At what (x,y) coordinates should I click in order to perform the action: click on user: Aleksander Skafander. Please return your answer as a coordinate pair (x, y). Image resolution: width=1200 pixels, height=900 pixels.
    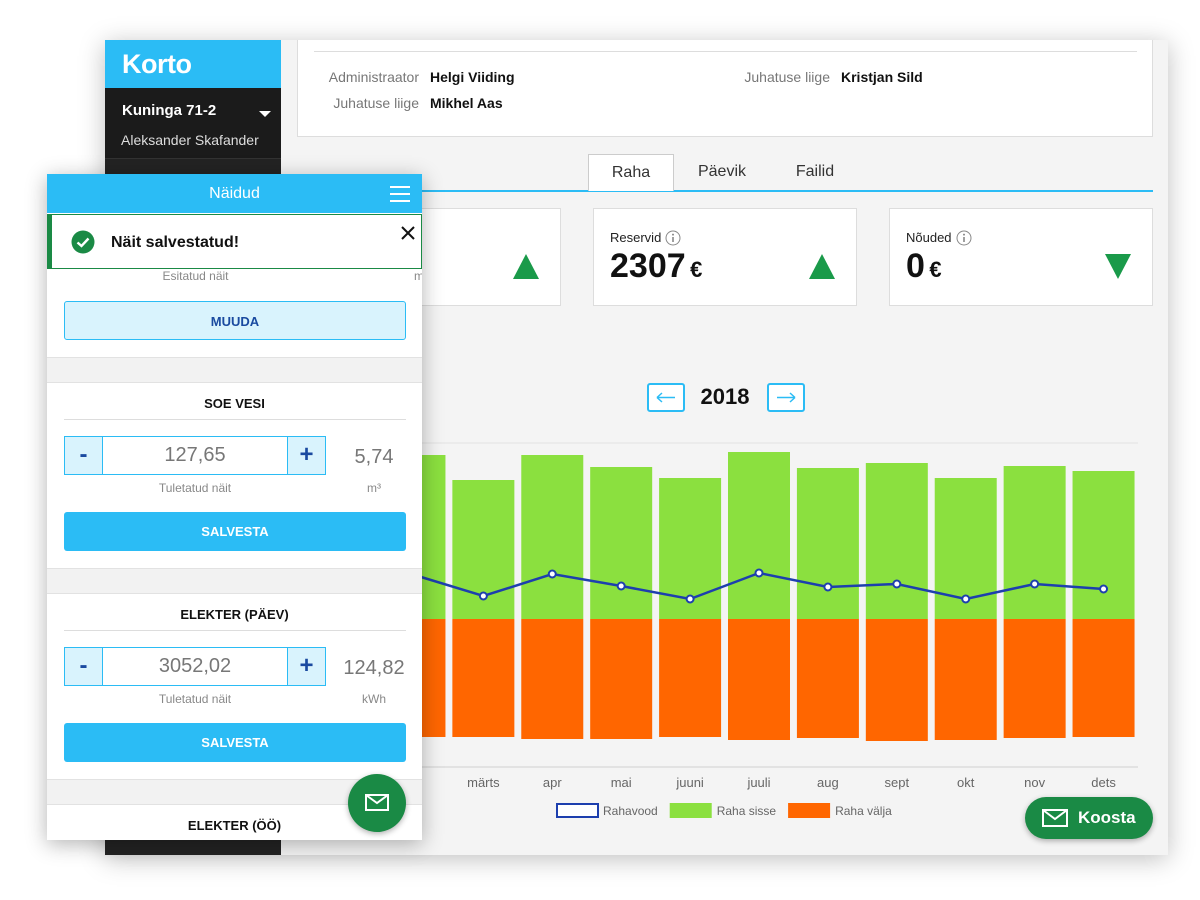
    Looking at the image, I should click on (190, 140).